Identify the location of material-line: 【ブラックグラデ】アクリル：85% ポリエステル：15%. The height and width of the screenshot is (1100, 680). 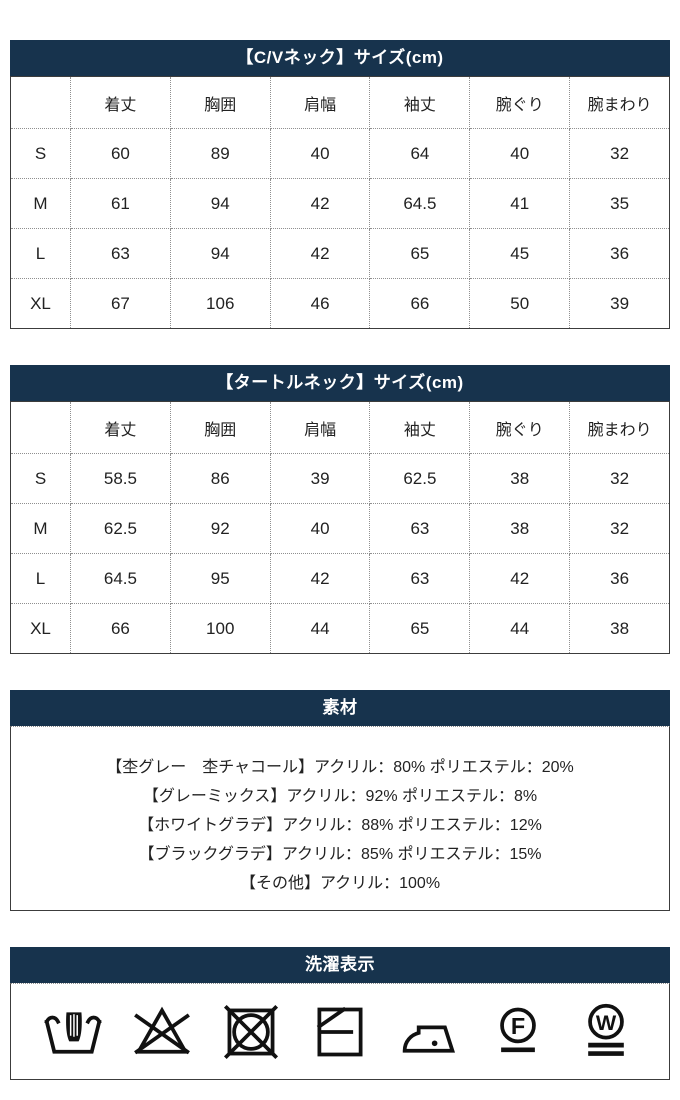
(340, 854).